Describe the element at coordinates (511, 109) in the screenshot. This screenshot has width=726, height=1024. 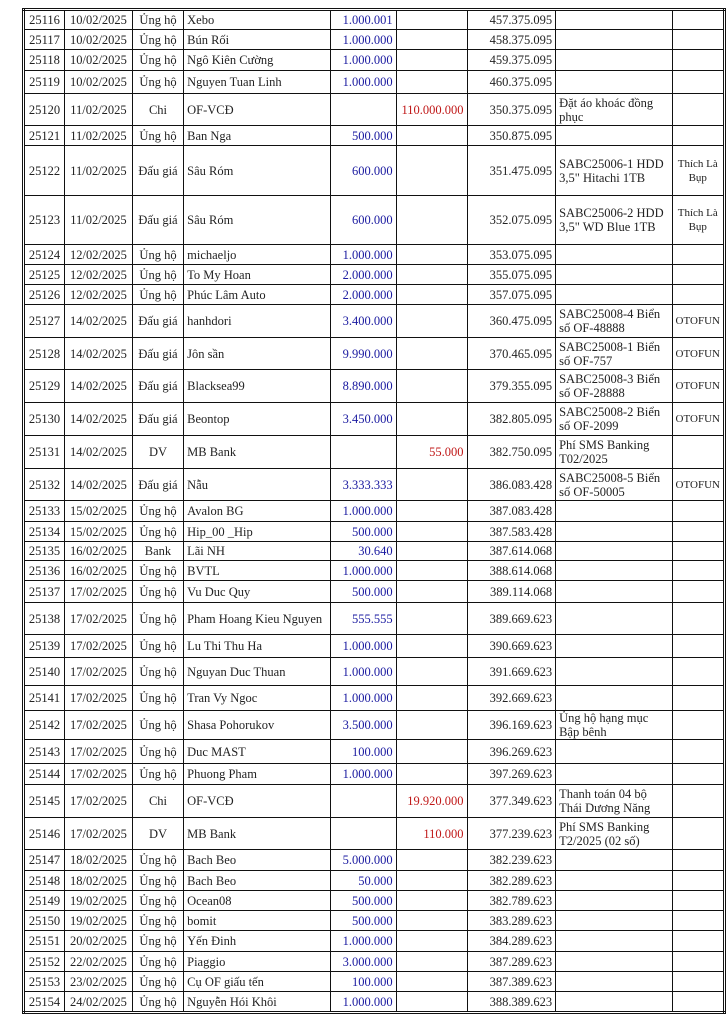
I see `balance: 350.375.095` at that location.